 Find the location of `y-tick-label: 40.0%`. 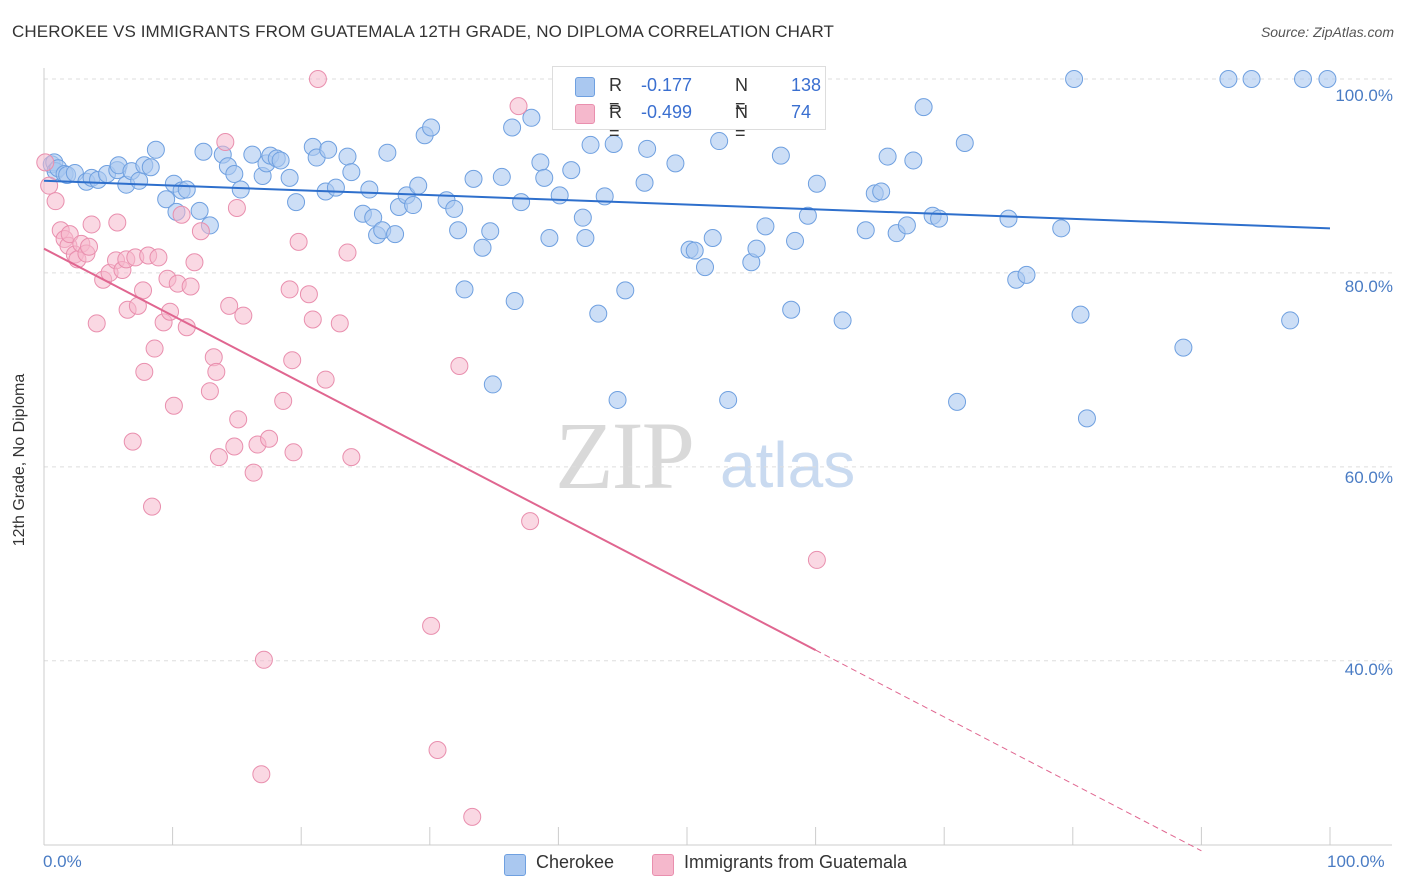

y-tick-label: 40.0% is located at coordinates (1368, 669).